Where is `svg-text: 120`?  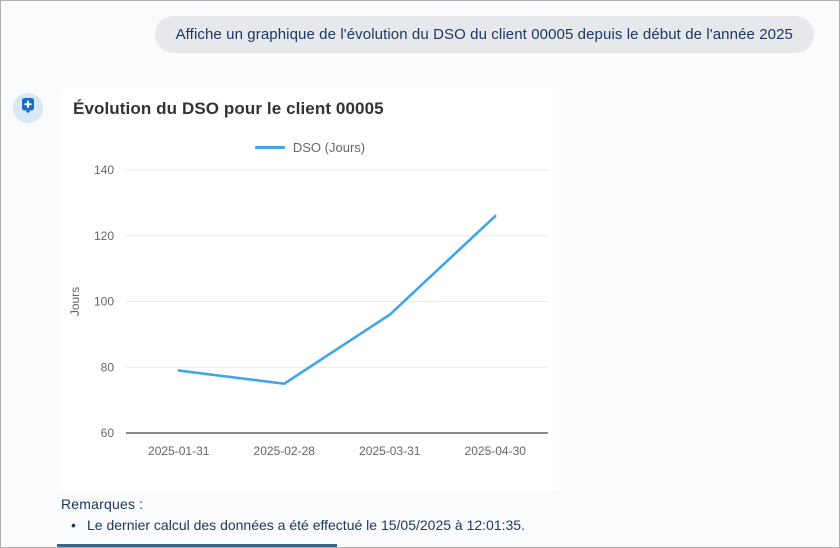 svg-text: 120 is located at coordinates (104, 236).